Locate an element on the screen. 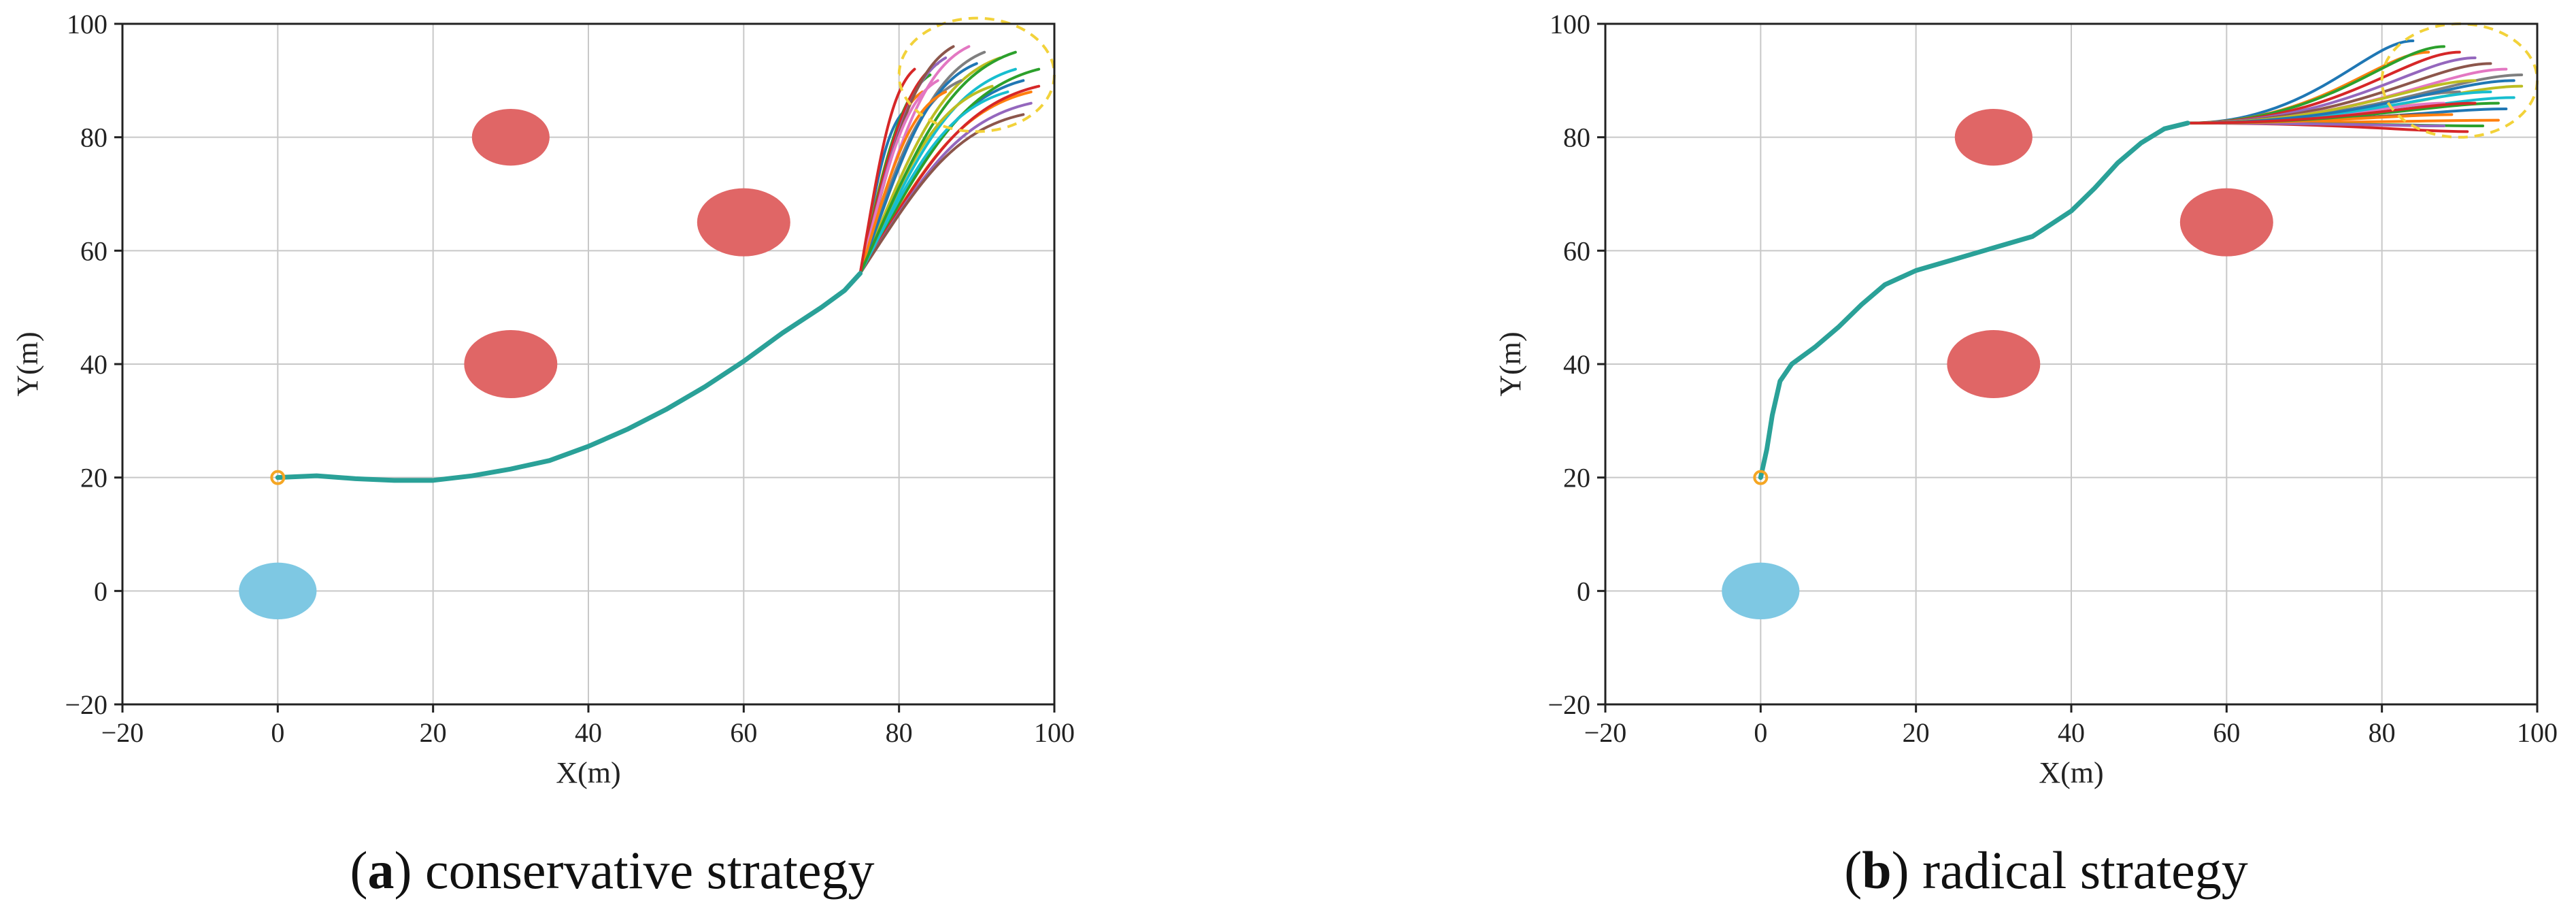 This screenshot has height=914, width=2576. caption-a: (a) conservative strategy is located at coordinates (612, 870).